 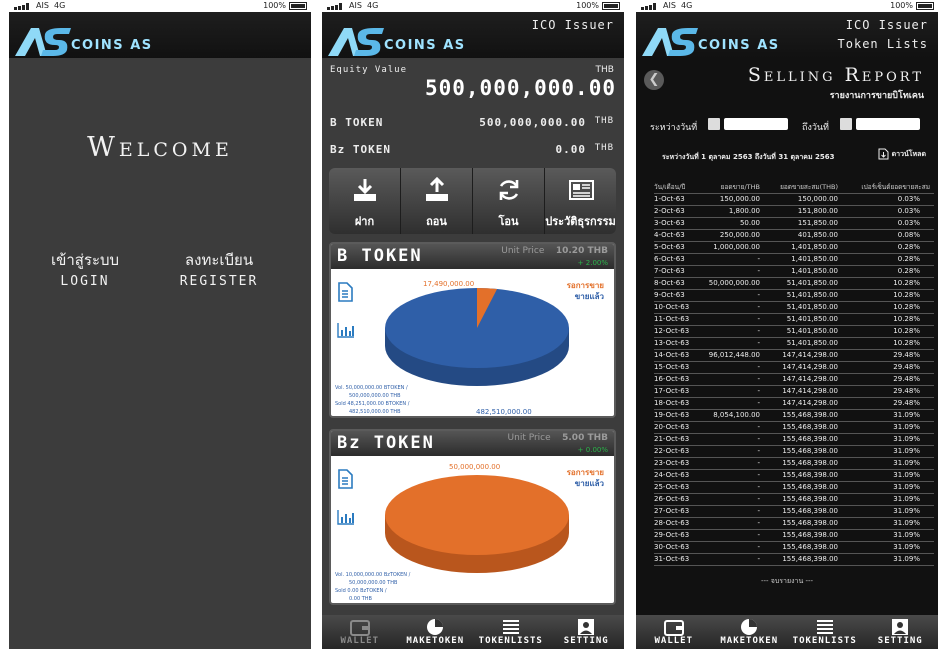 I want to click on table-row: 15-Oct-63-147,414,298.00 29.48%, so click(x=794, y=367).